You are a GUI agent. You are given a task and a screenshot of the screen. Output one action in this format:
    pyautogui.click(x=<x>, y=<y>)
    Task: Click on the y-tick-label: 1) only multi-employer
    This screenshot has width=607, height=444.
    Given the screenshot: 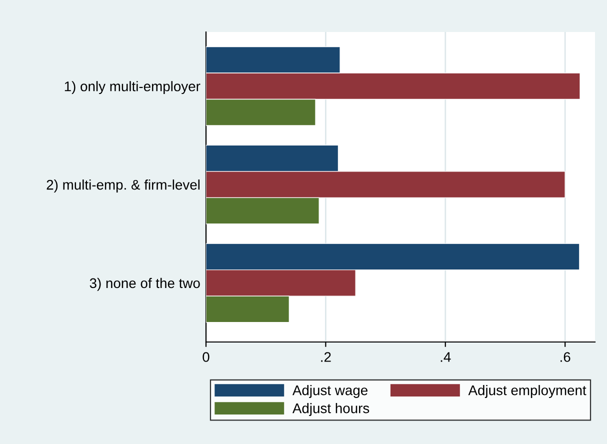 What is the action you would take?
    pyautogui.click(x=132, y=87)
    